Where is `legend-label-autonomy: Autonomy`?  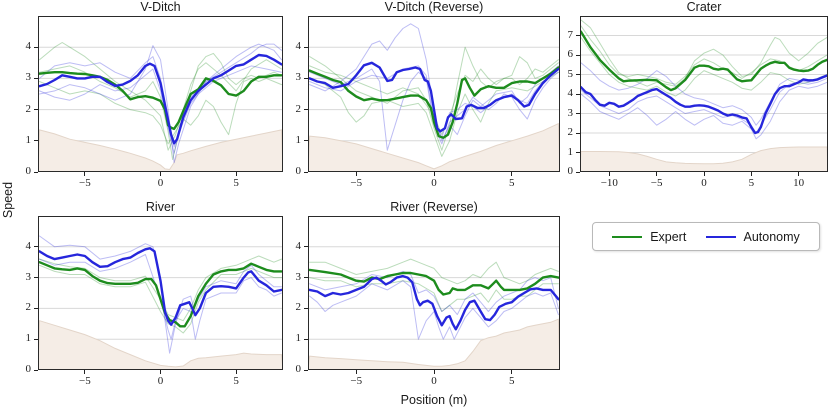 legend-label-autonomy: Autonomy is located at coordinates (771, 236).